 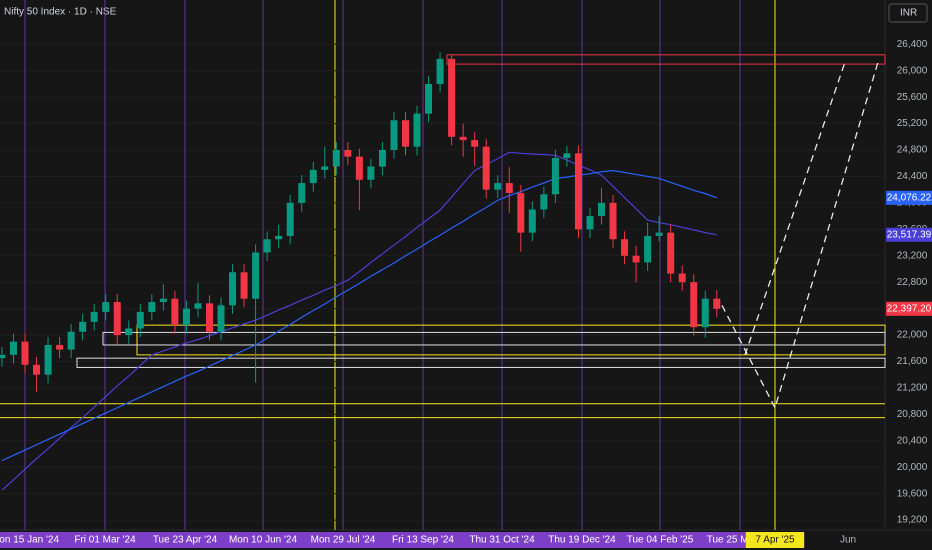 I want to click on chart-title: Nifty 50 Index · 1D · NSE, so click(x=60, y=12).